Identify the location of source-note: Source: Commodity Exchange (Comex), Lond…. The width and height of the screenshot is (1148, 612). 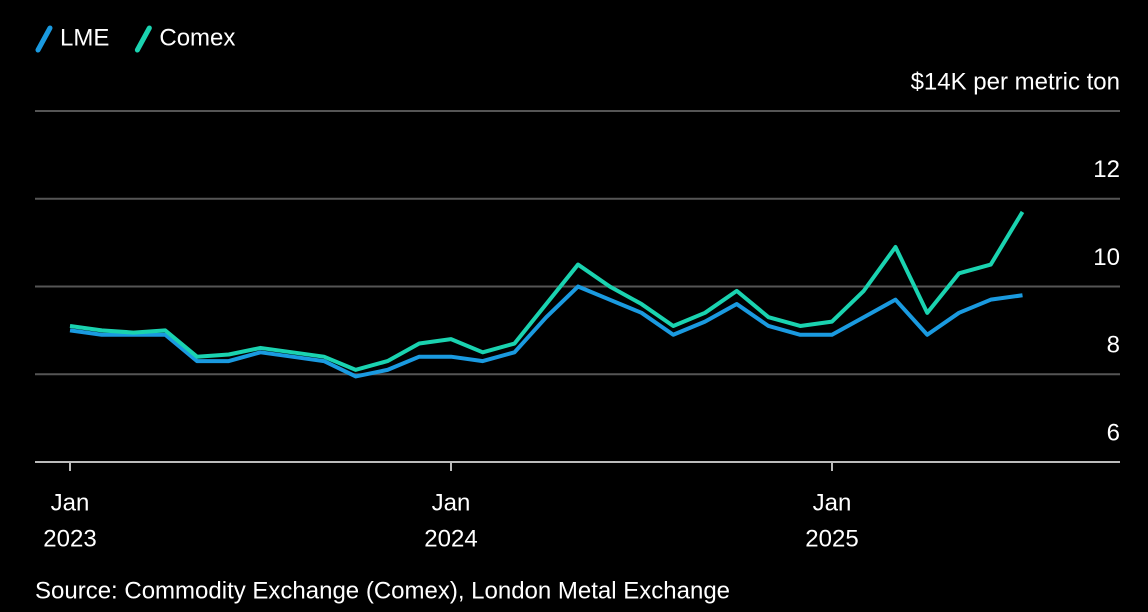
(382, 590).